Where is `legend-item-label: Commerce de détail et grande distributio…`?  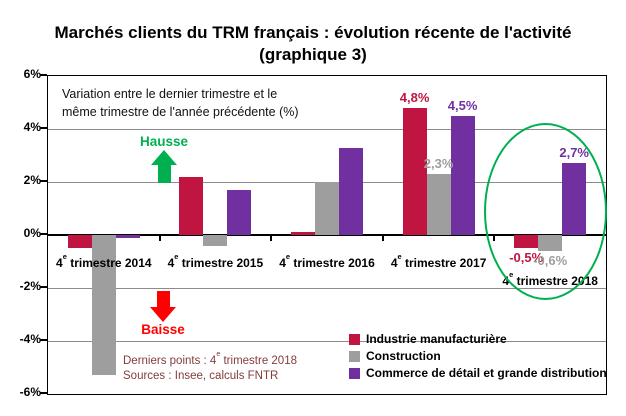 legend-item-label: Commerce de détail et grande distributio… is located at coordinates (486, 373).